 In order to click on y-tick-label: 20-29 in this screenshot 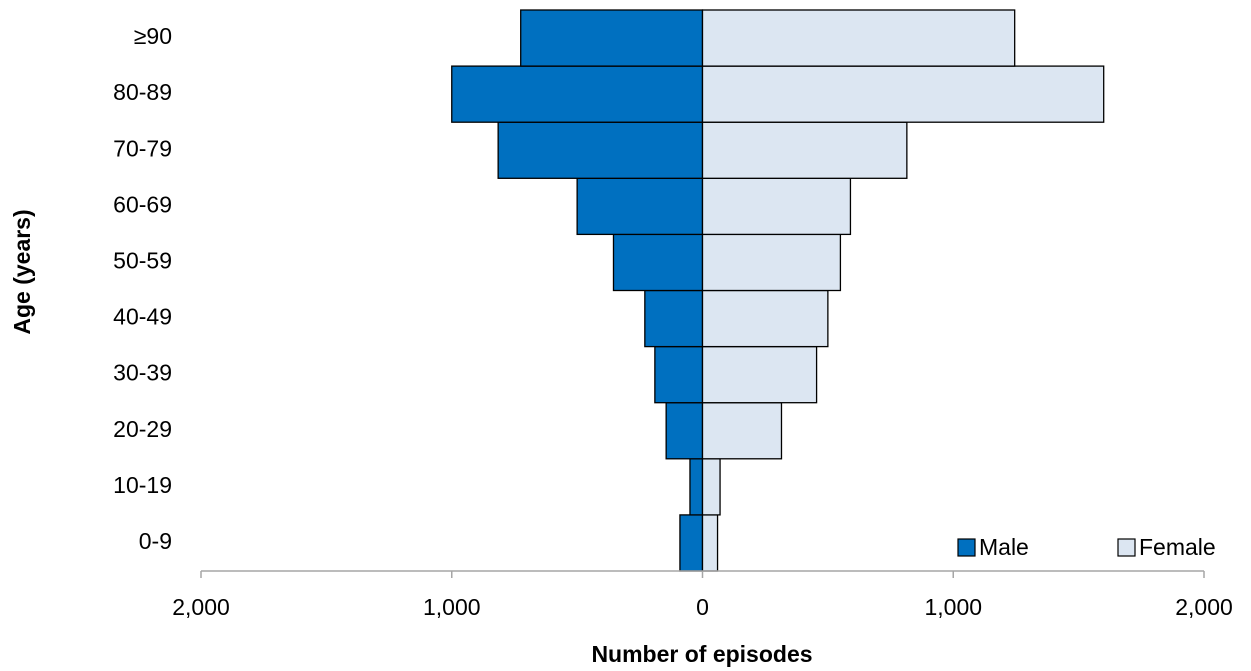, I will do `click(142, 429)`.